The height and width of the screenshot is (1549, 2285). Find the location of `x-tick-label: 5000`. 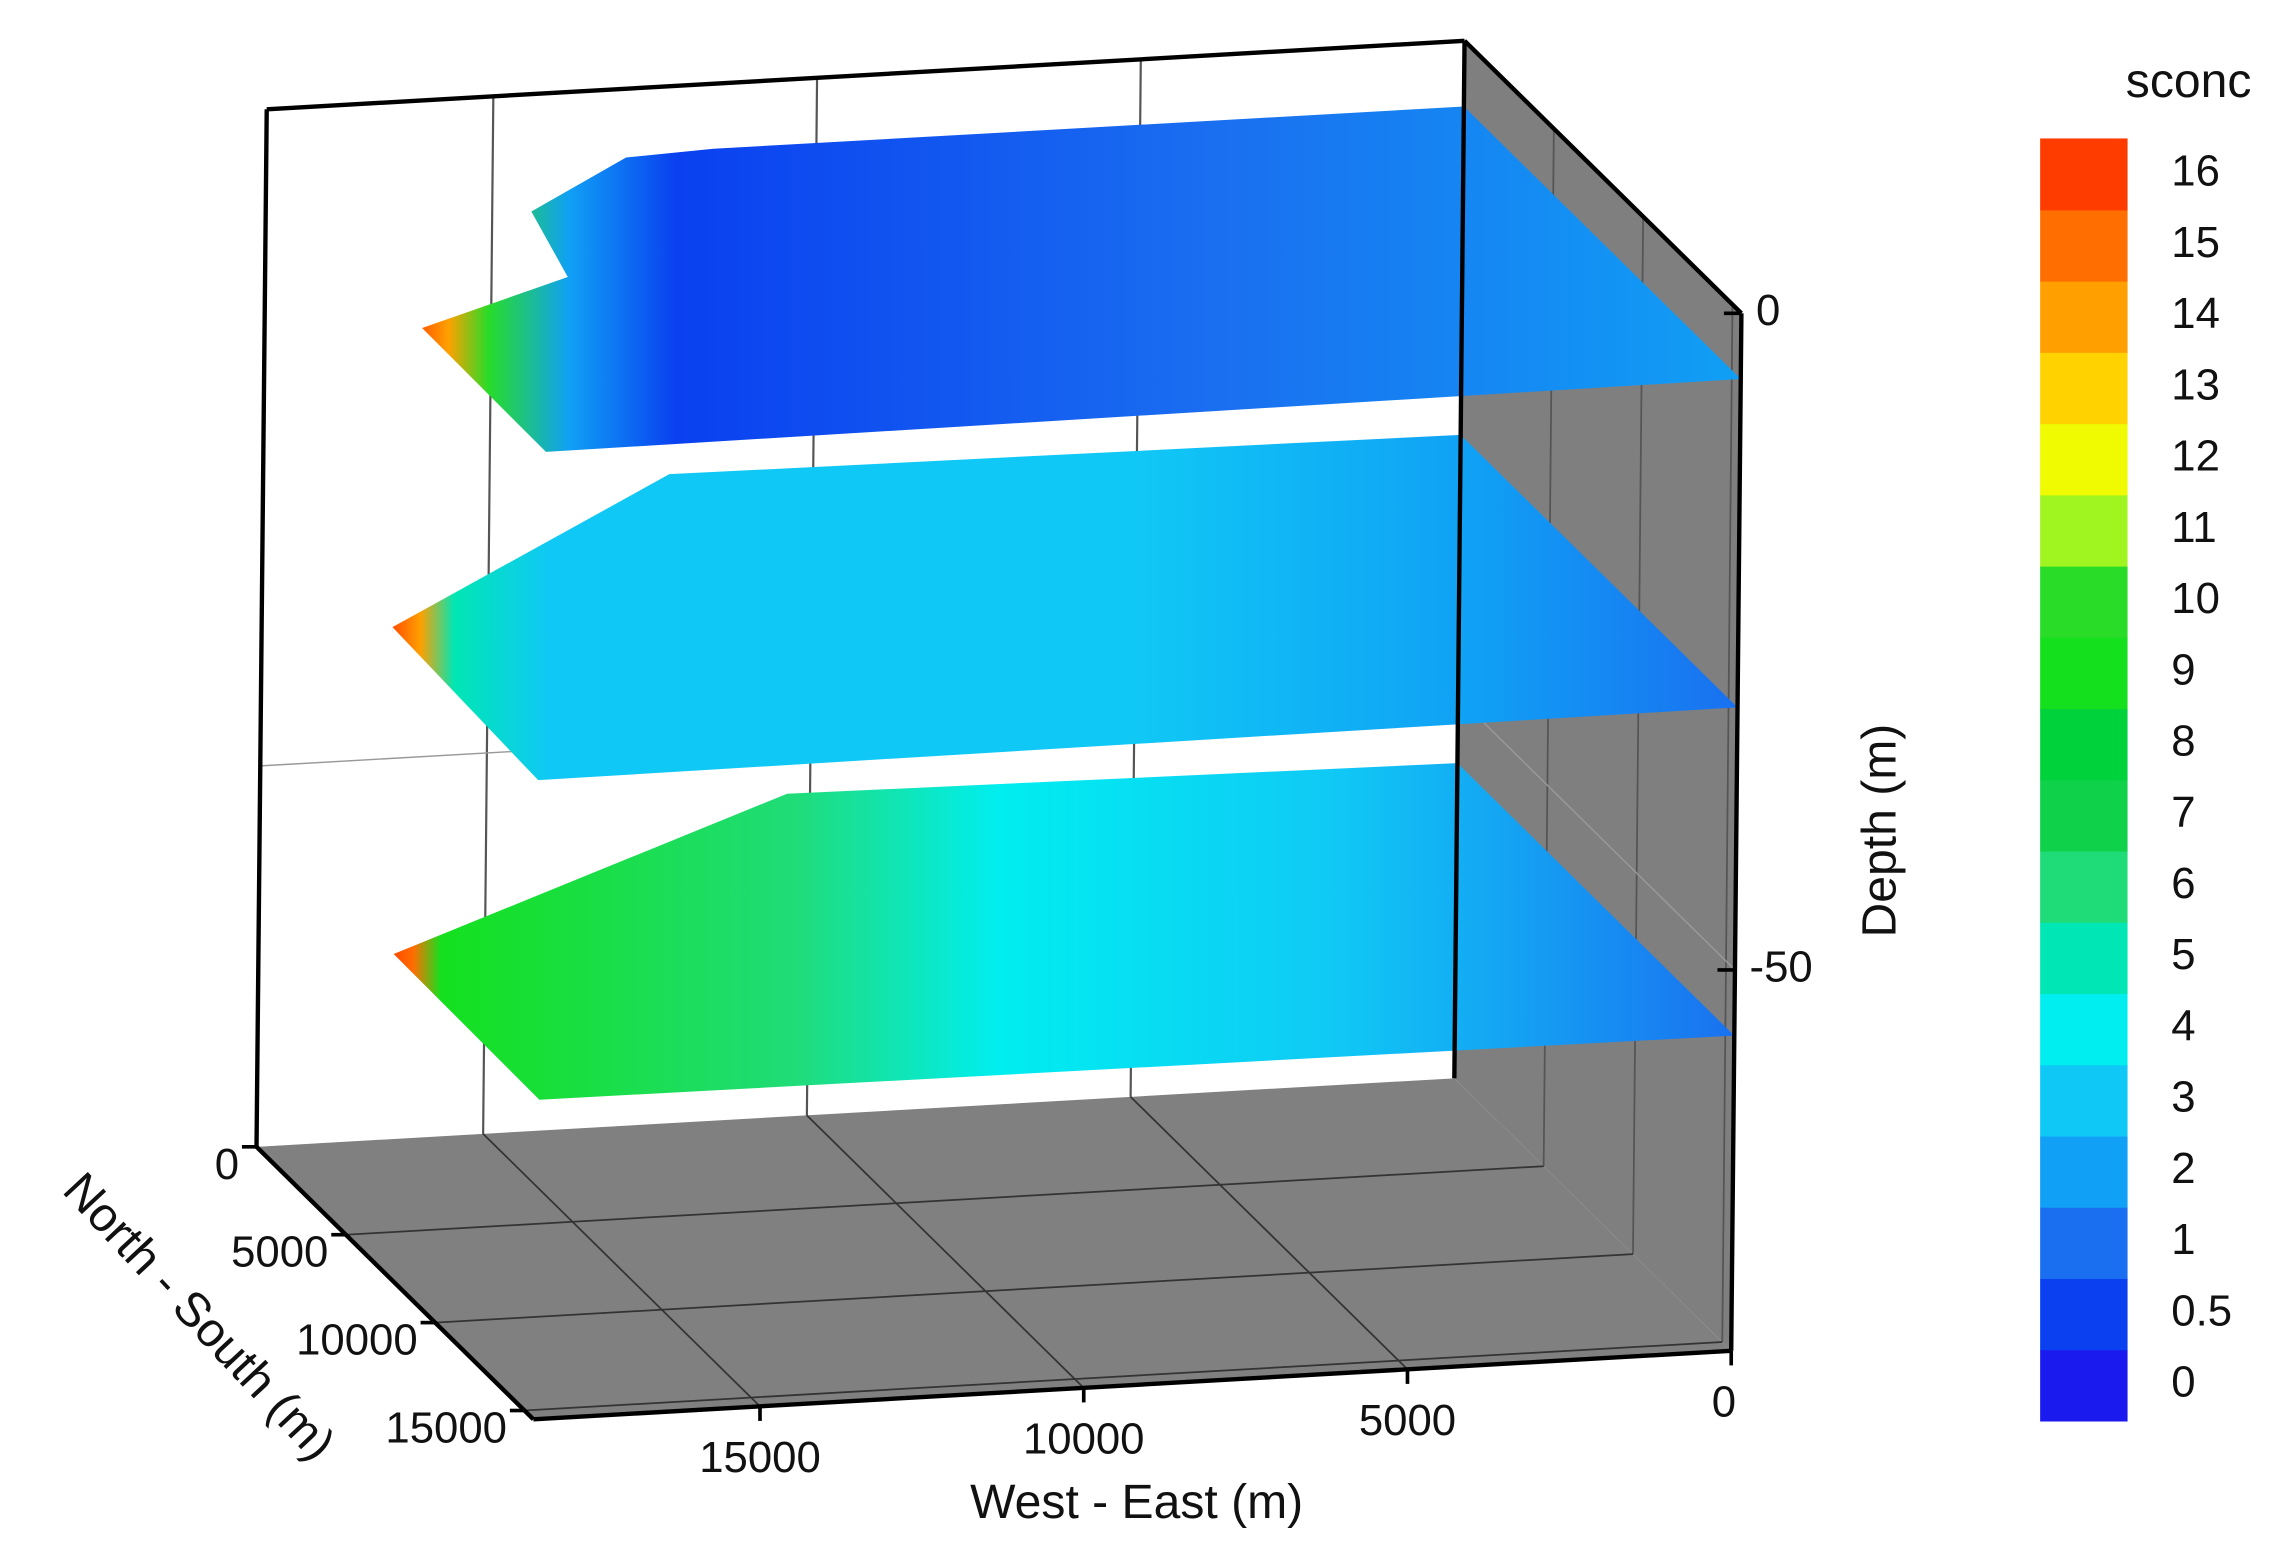

x-tick-label: 5000 is located at coordinates (1407, 1420).